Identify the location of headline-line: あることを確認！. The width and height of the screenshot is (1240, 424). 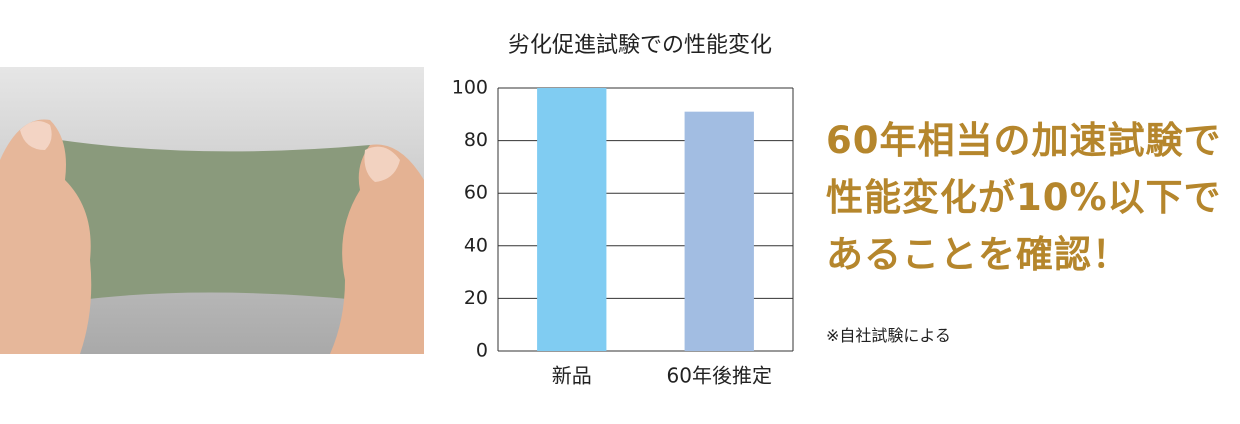
(978, 254).